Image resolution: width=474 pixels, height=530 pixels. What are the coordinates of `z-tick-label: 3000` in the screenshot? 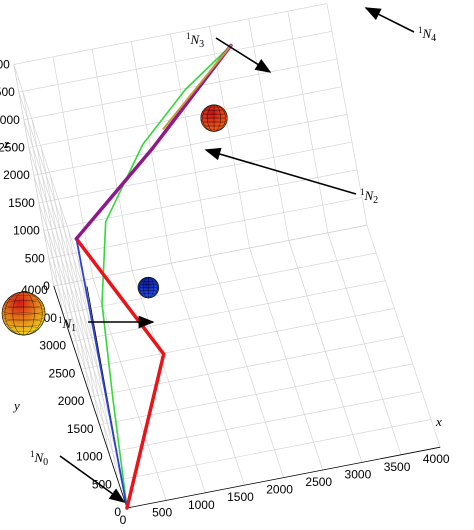 It's located at (10, 120).